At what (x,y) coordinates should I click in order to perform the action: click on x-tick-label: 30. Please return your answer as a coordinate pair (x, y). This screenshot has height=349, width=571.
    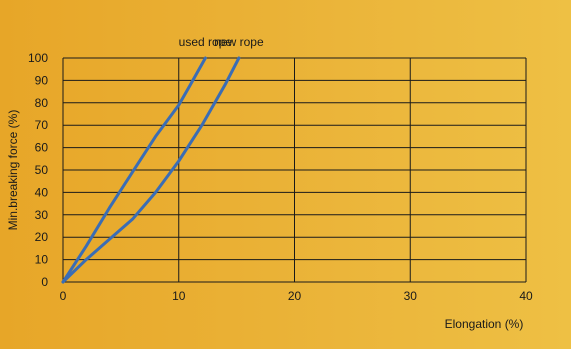
    Looking at the image, I should click on (411, 296).